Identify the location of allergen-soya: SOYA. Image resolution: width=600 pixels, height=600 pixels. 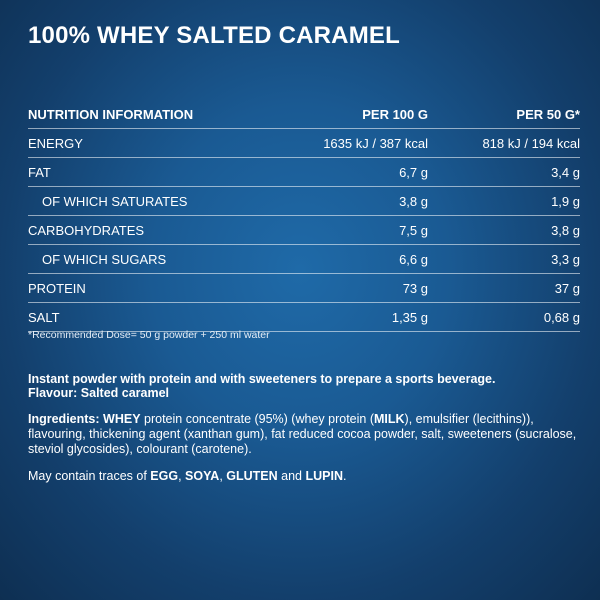
(202, 476).